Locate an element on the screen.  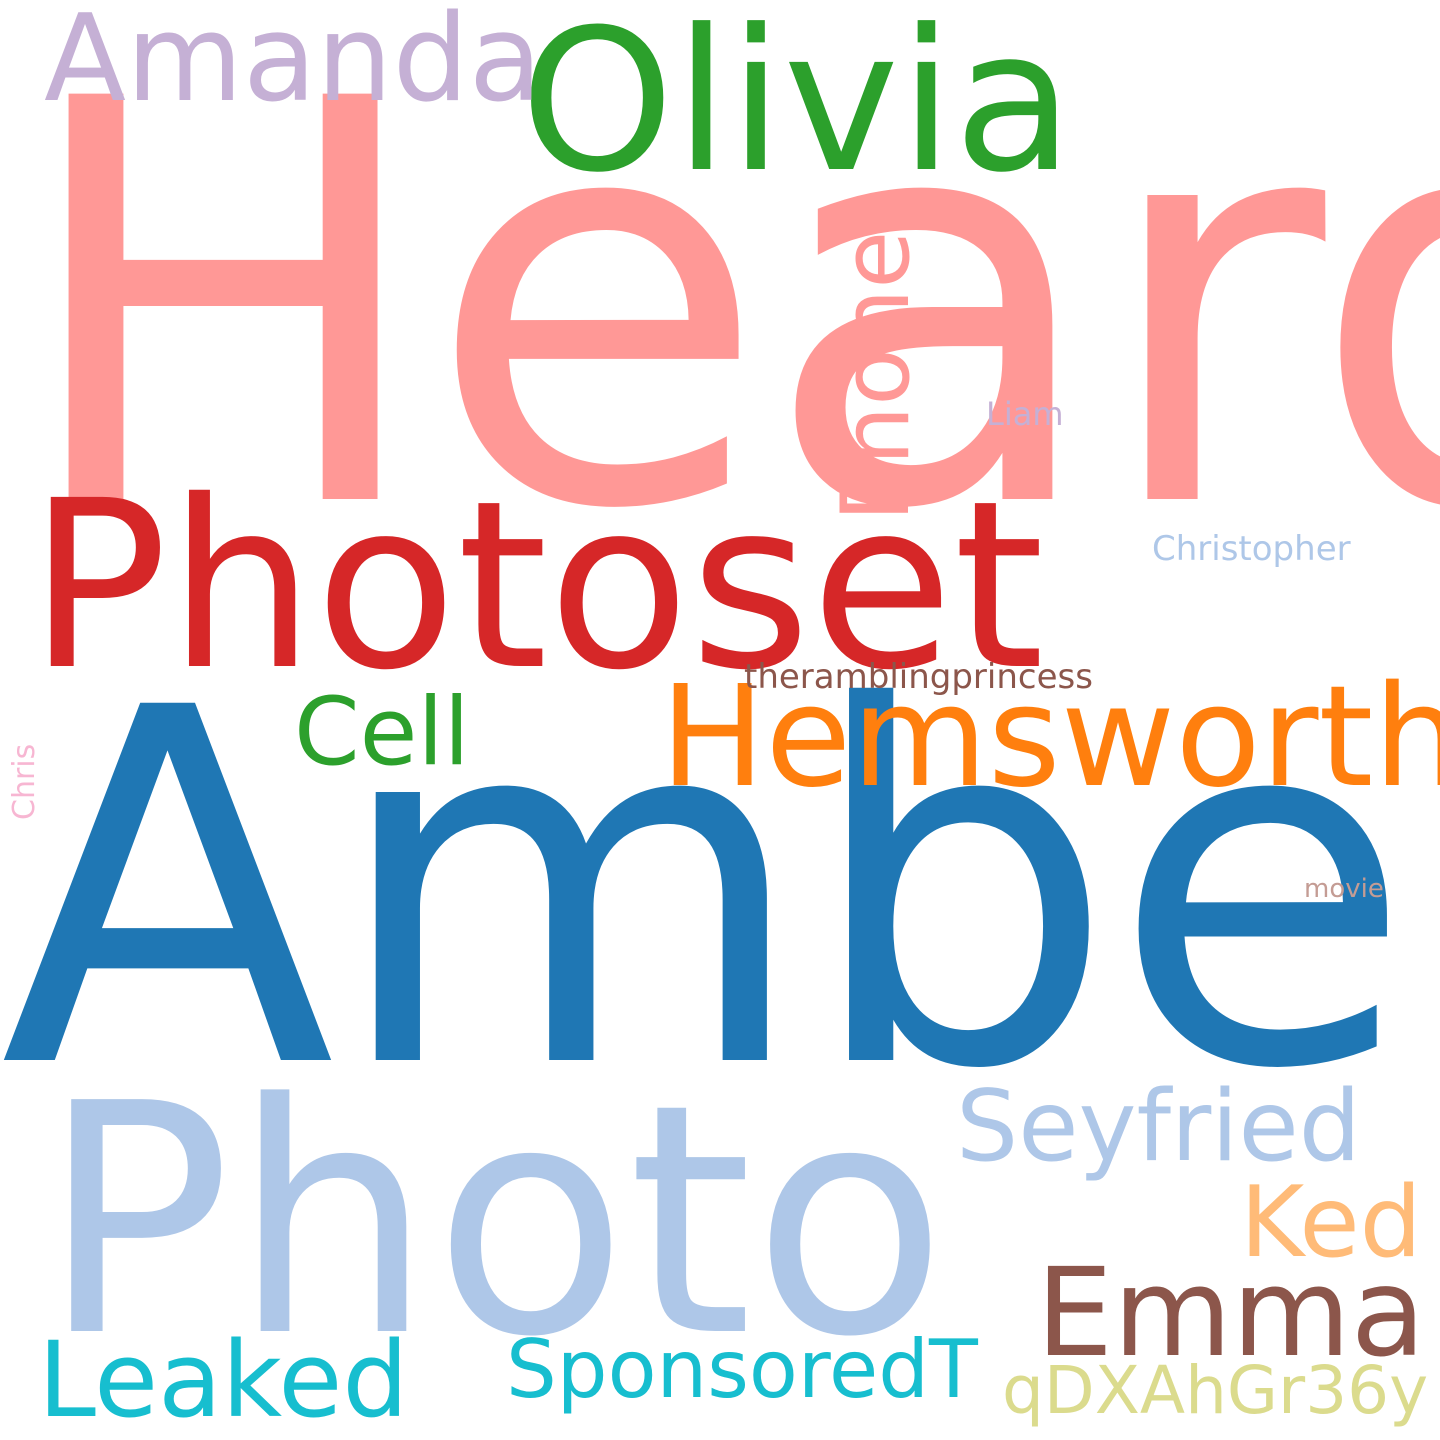
word-olivia: Olivia is located at coordinates (797, 108).